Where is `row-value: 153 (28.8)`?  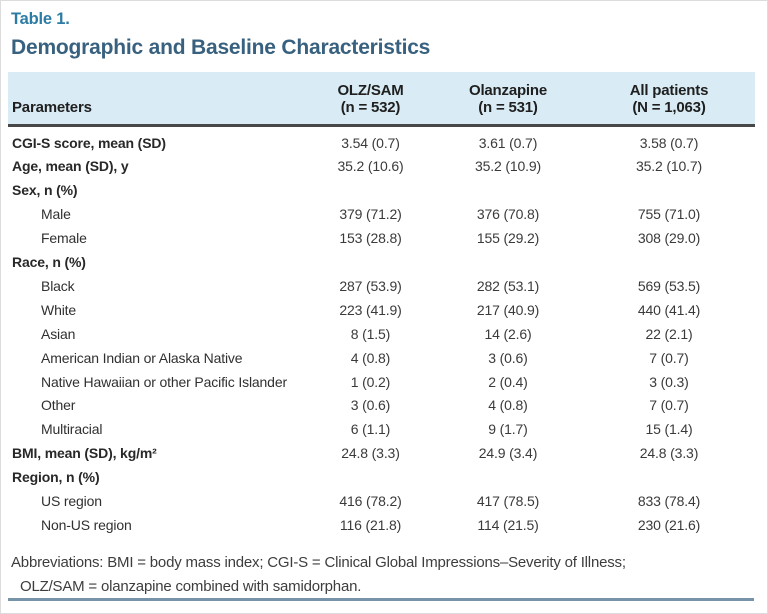
row-value: 153 (28.8) is located at coordinates (370, 238).